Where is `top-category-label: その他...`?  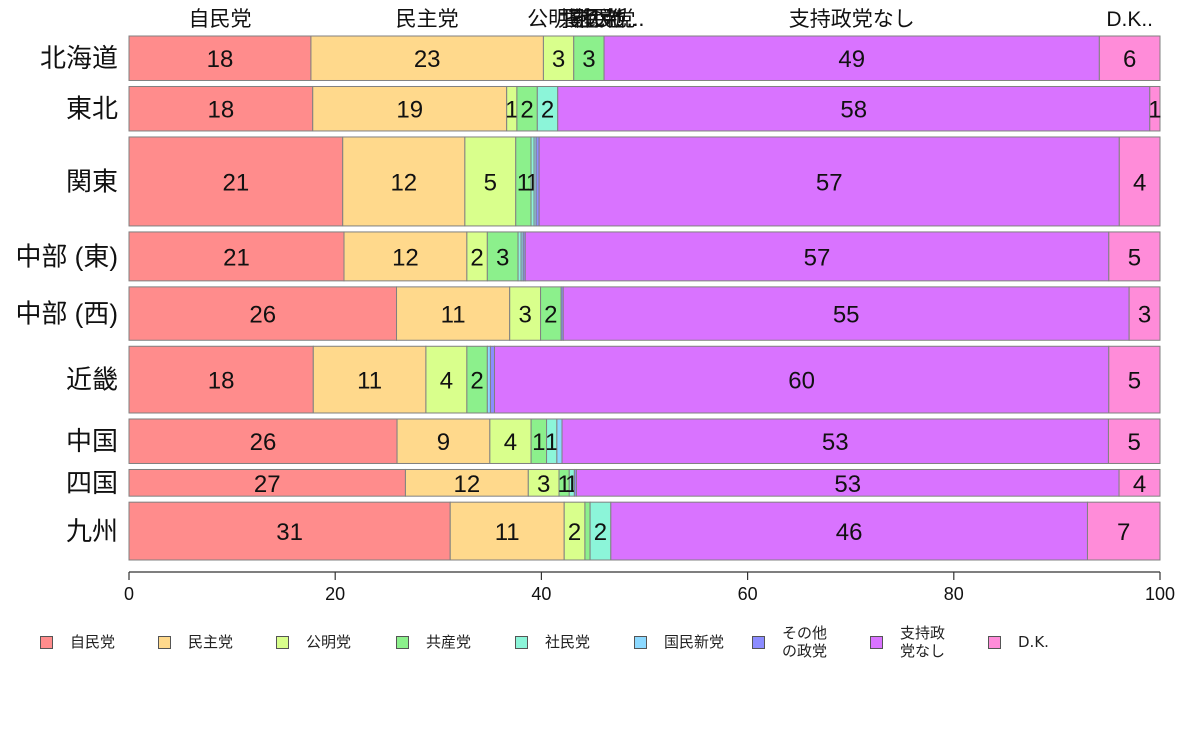
top-category-label: その他... is located at coordinates (604, 19).